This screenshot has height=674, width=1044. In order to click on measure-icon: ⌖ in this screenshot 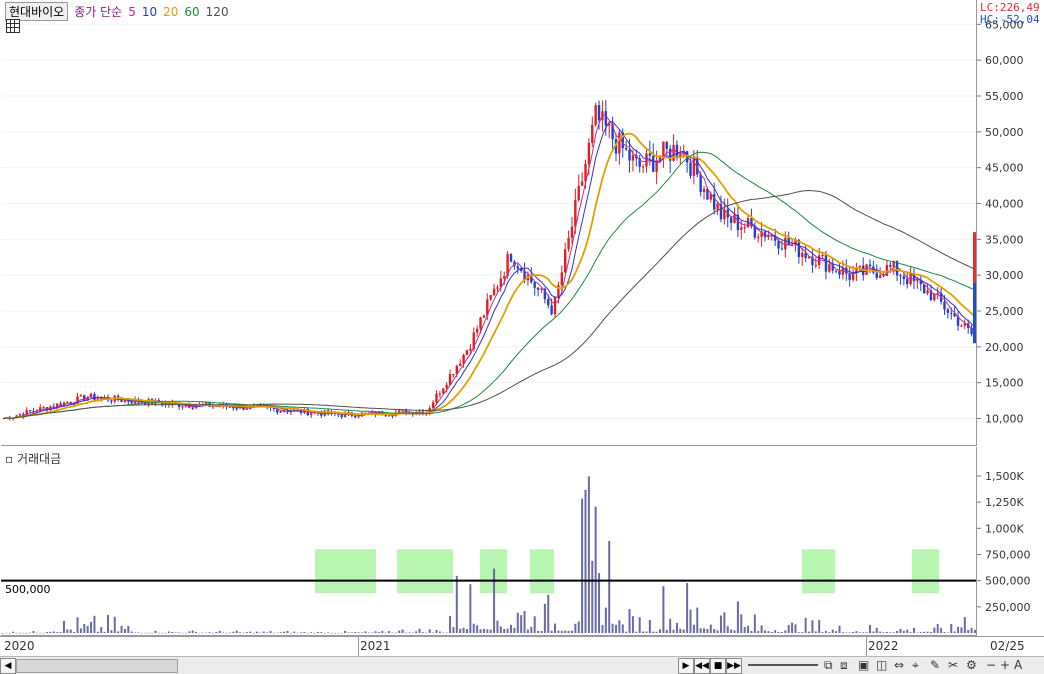, I will do `click(915, 665)`.